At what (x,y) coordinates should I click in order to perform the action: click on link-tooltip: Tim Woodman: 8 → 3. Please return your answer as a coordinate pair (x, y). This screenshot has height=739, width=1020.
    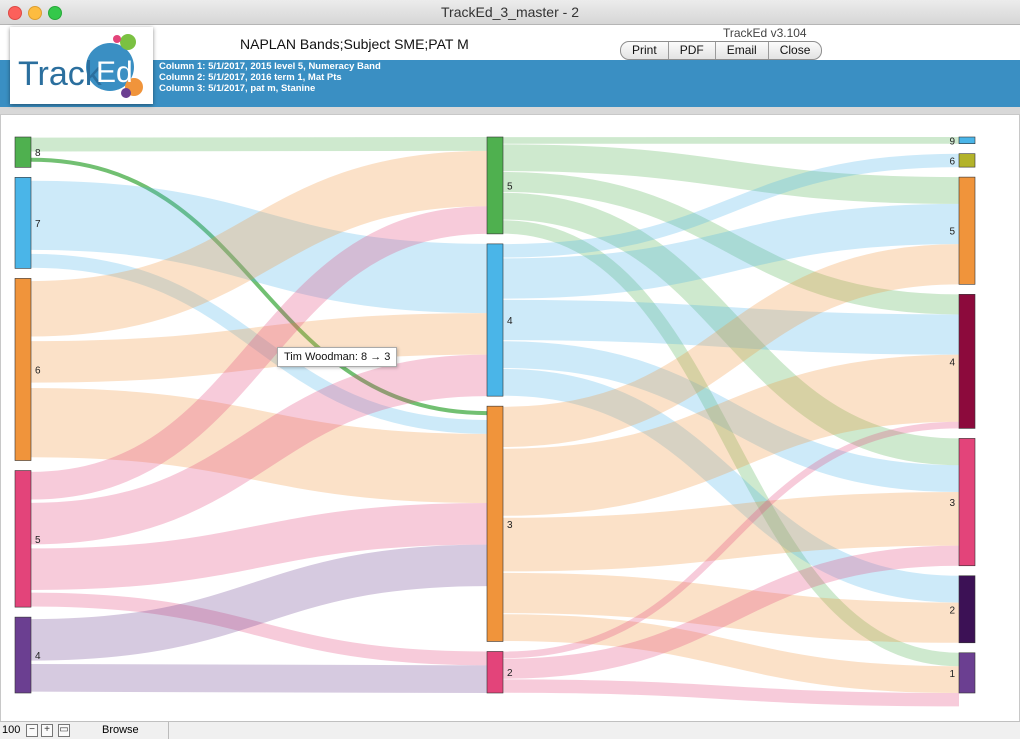
    Looking at the image, I should click on (337, 357).